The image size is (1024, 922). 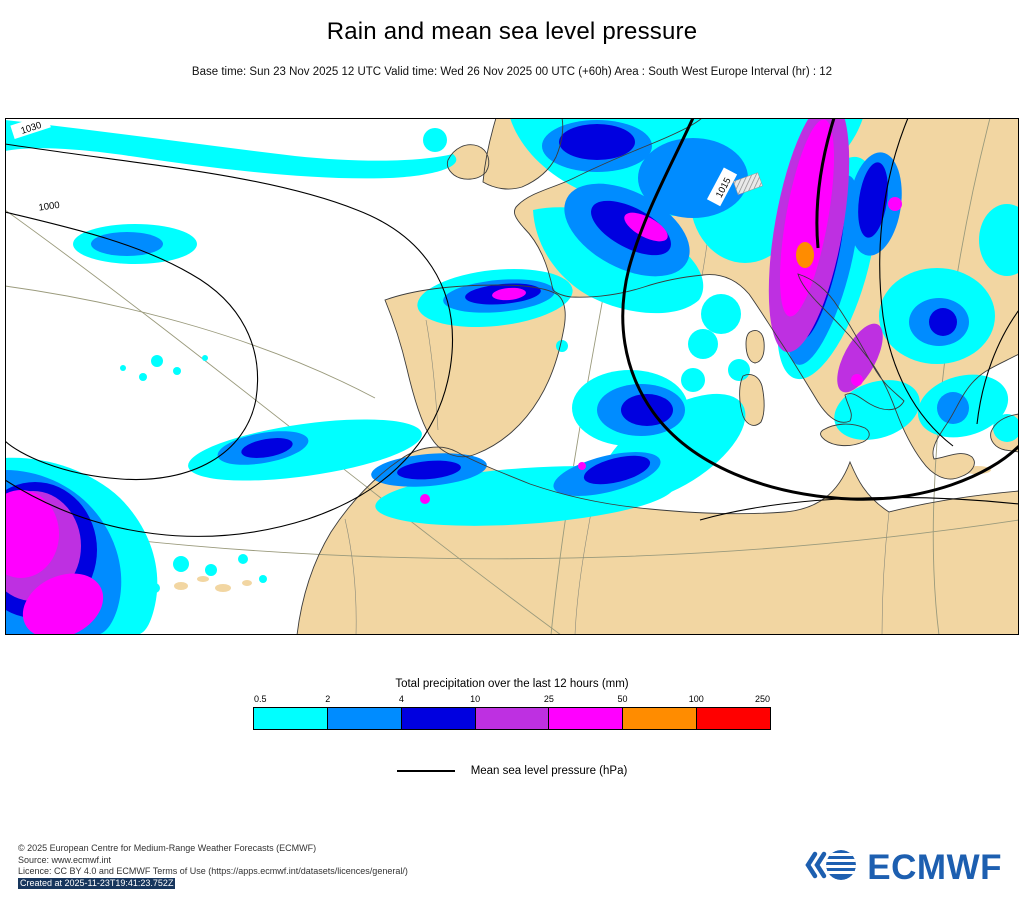 What do you see at coordinates (328, 699) in the screenshot?
I see `colorbar-tick: 2` at bounding box center [328, 699].